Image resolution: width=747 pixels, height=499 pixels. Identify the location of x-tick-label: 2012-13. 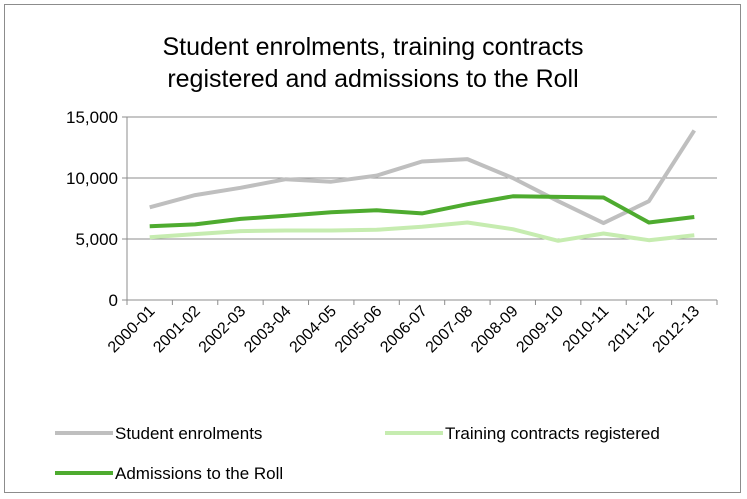
(677, 330).